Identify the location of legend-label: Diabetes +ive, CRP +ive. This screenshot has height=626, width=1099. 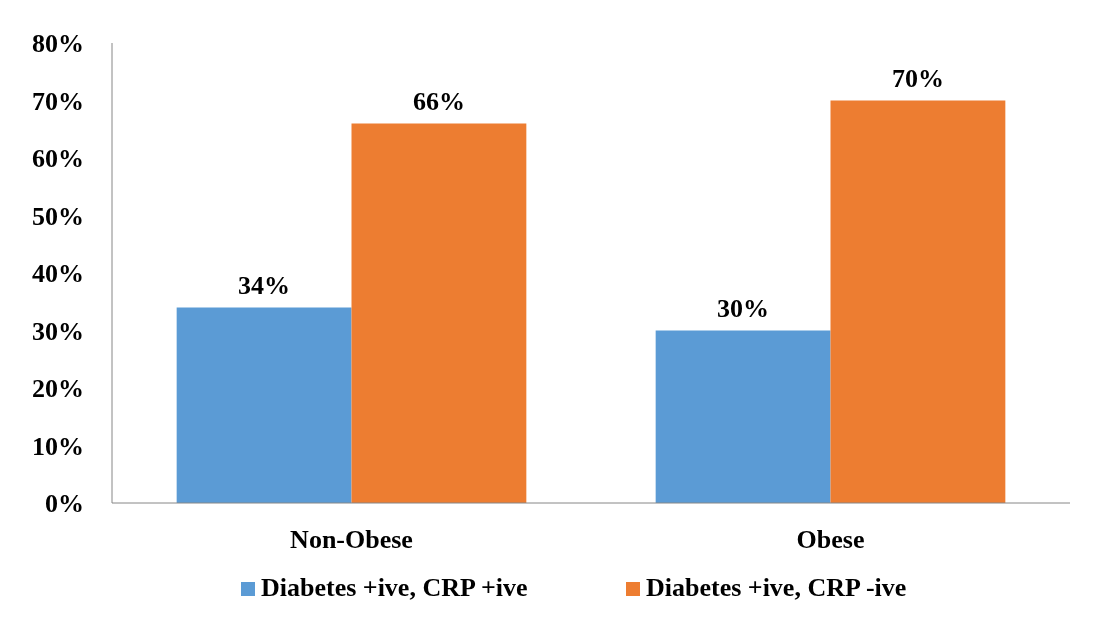
(394, 587).